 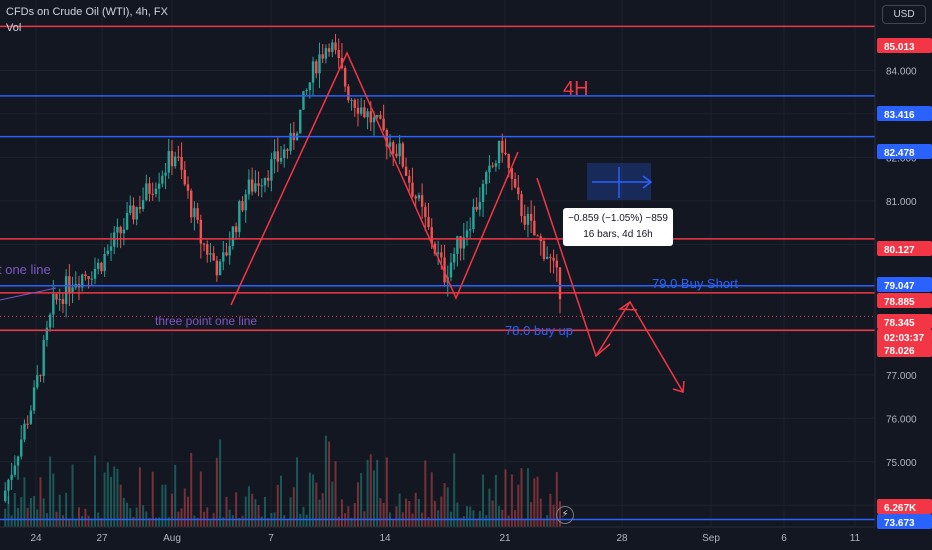 What do you see at coordinates (901, 71) in the screenshot?
I see `price-tick-label: 84.000` at bounding box center [901, 71].